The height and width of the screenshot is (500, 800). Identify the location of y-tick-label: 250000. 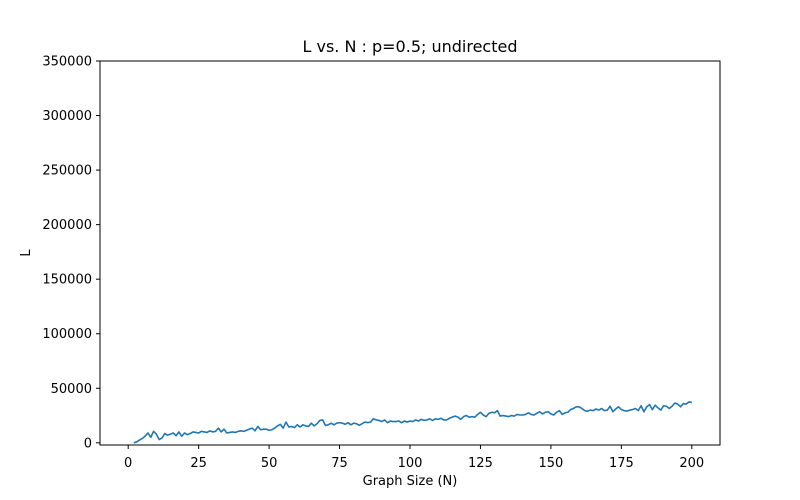
(67, 171).